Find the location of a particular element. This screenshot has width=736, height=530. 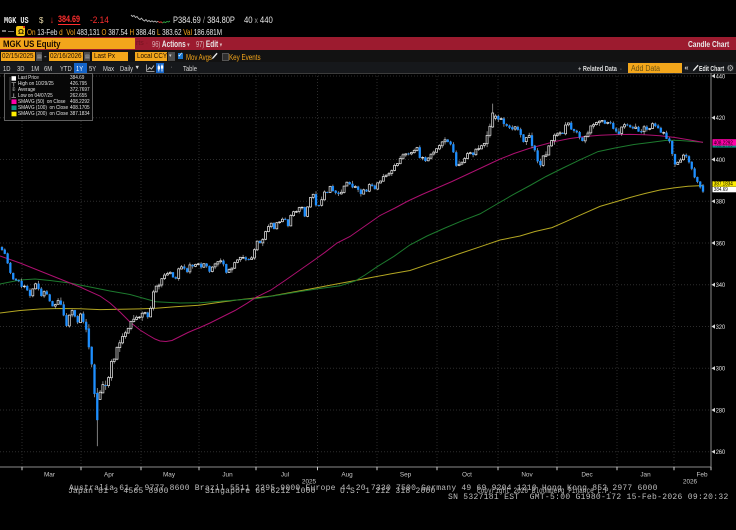

svg-text: Jun is located at coordinates (227, 475).